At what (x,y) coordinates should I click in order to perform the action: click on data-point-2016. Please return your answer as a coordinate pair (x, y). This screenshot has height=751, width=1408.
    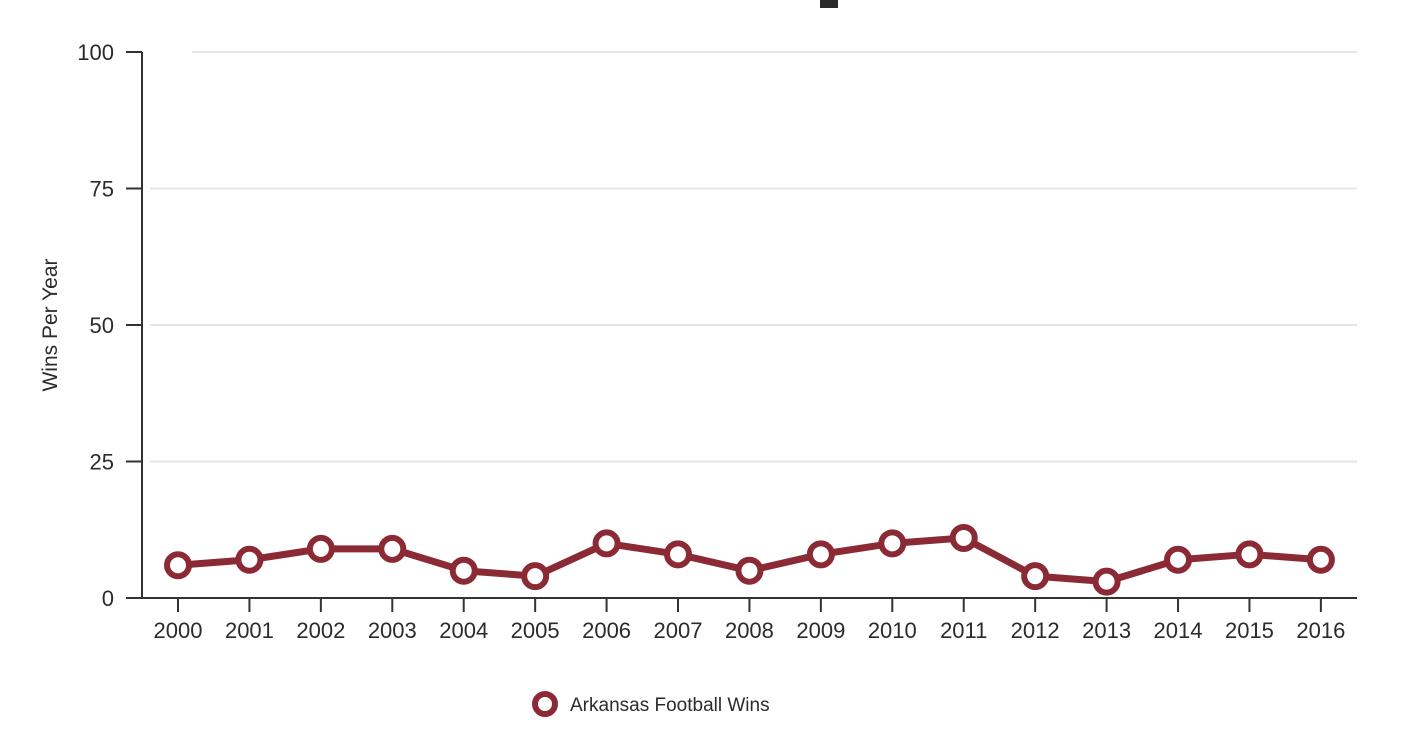
    Looking at the image, I should click on (1320, 559).